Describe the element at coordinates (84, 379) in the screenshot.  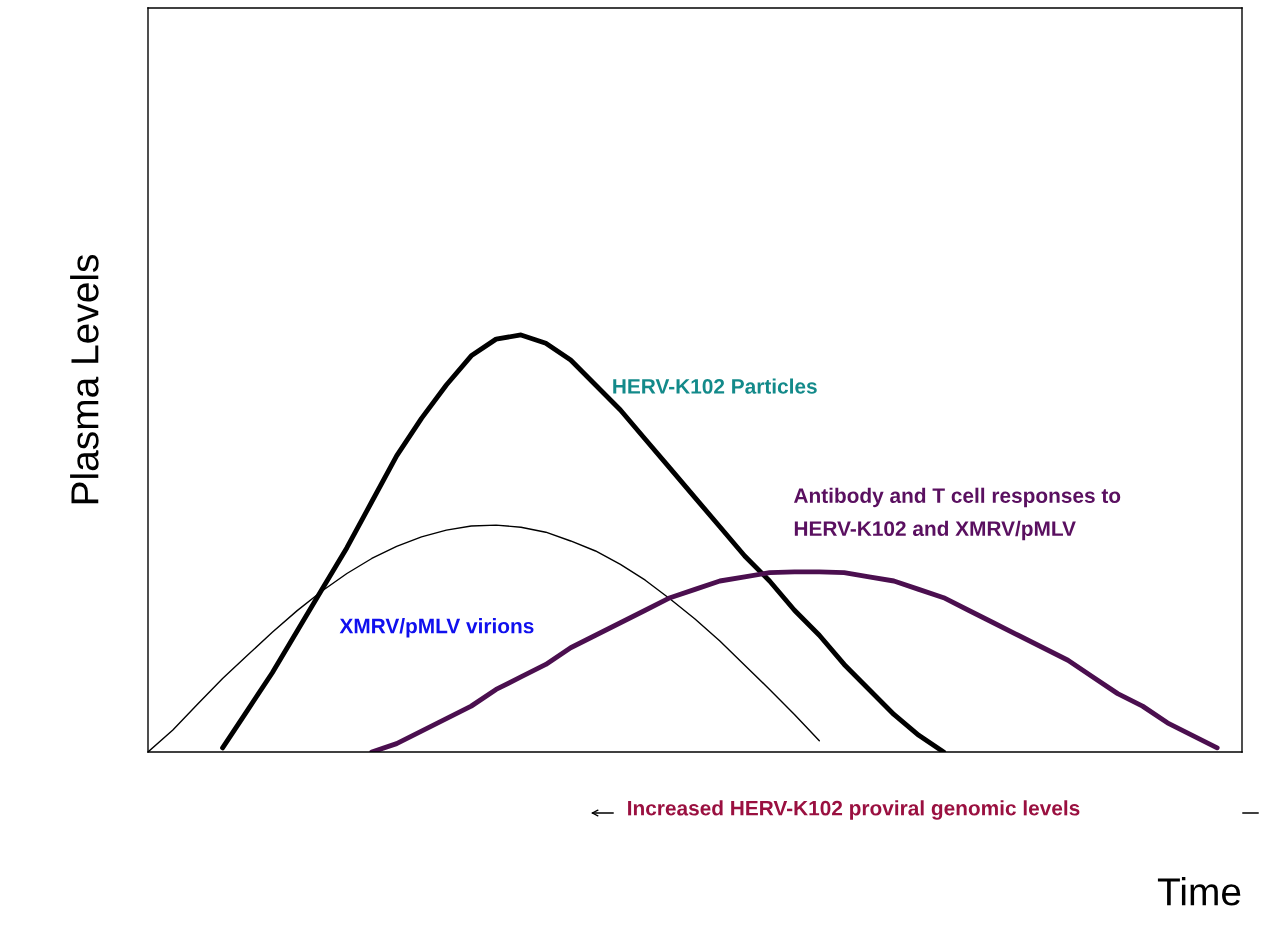
I see `y-axis-title: Plasma Levels` at that location.